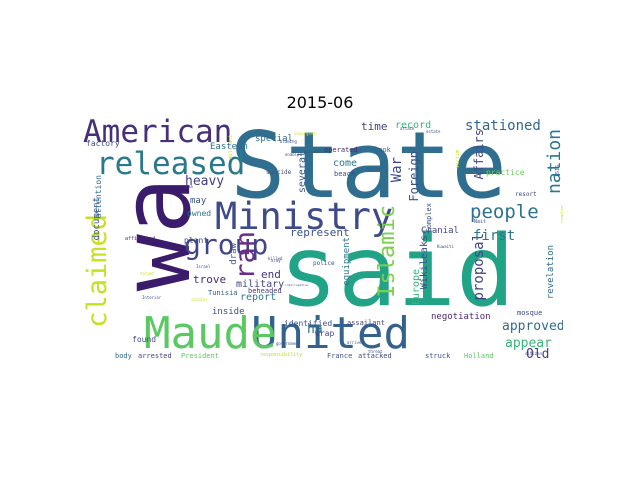  What do you see at coordinates (504, 212) in the screenshot?
I see `cloud-word: people` at bounding box center [504, 212].